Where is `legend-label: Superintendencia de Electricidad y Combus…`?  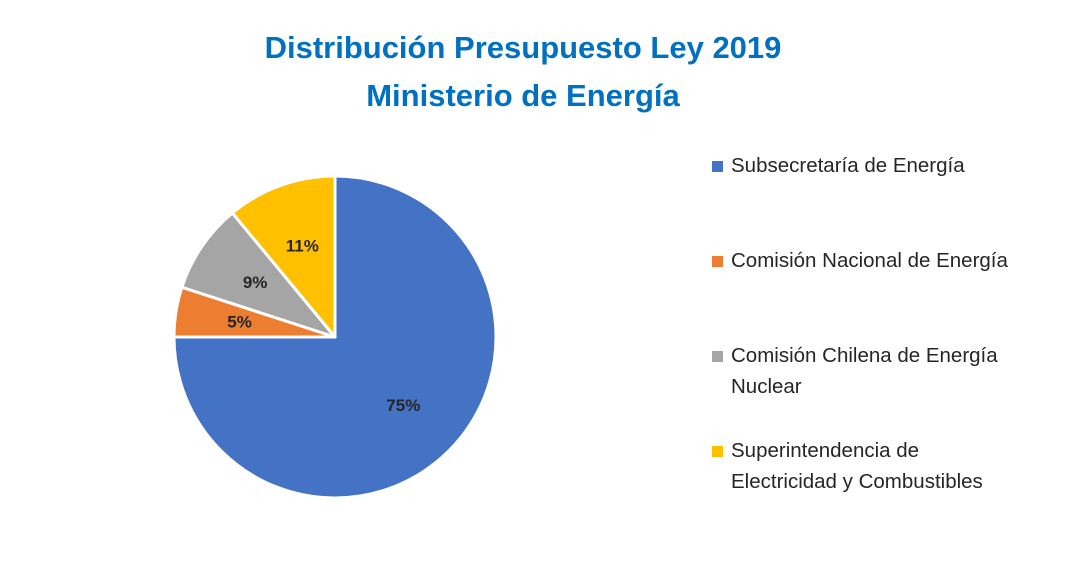
legend-label: Superintendencia de Electricidad y Combus… is located at coordinates (857, 466).